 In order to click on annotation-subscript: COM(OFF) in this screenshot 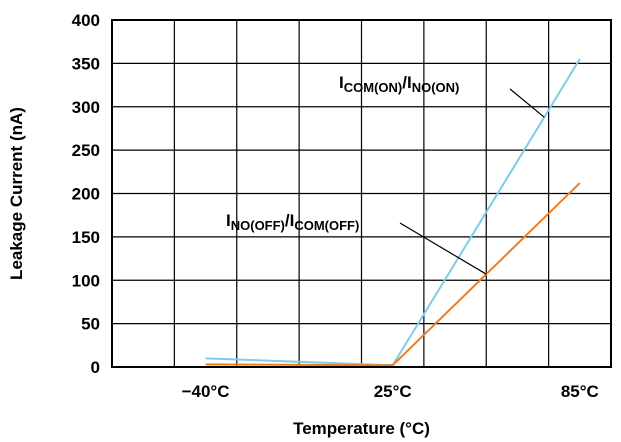, I will do `click(326, 225)`.